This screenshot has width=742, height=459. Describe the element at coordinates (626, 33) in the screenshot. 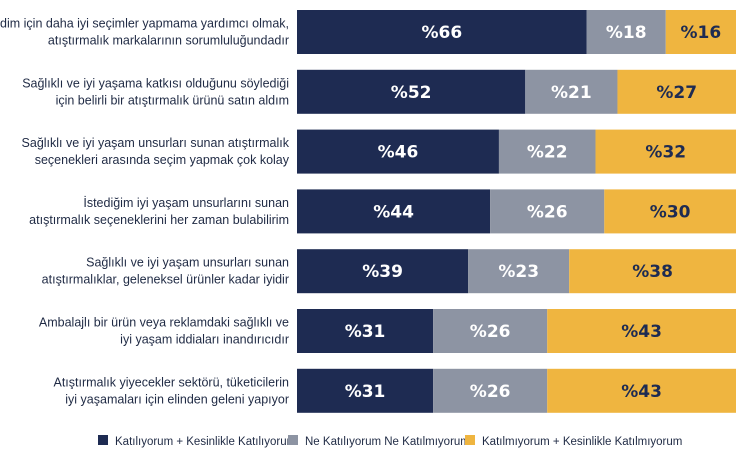

I see `data-label: %18` at that location.